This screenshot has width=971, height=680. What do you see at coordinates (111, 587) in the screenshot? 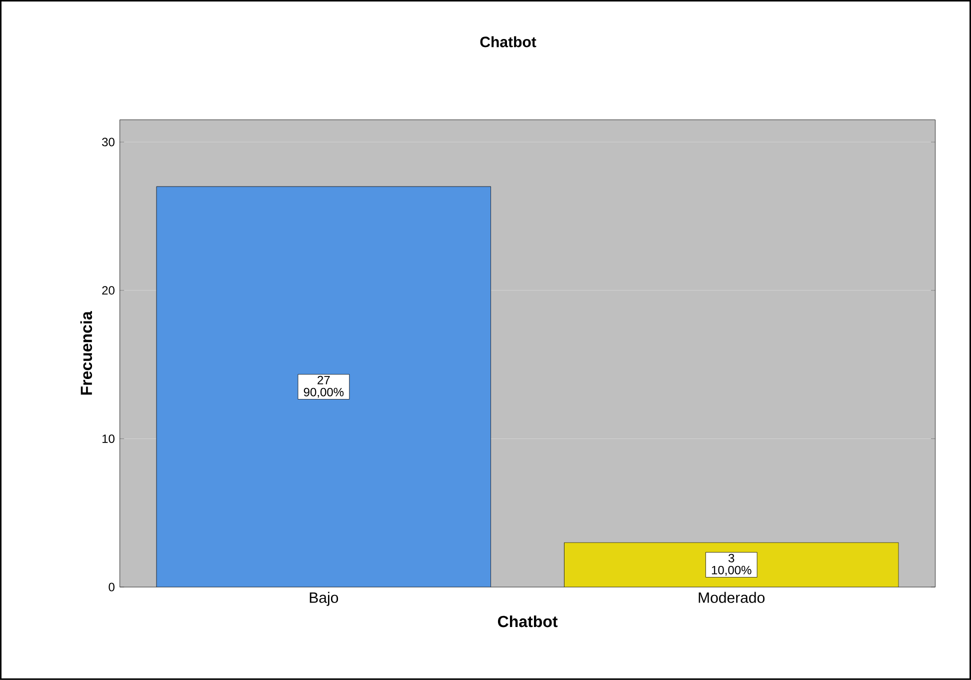
I see `y-tick-label: 0` at bounding box center [111, 587].